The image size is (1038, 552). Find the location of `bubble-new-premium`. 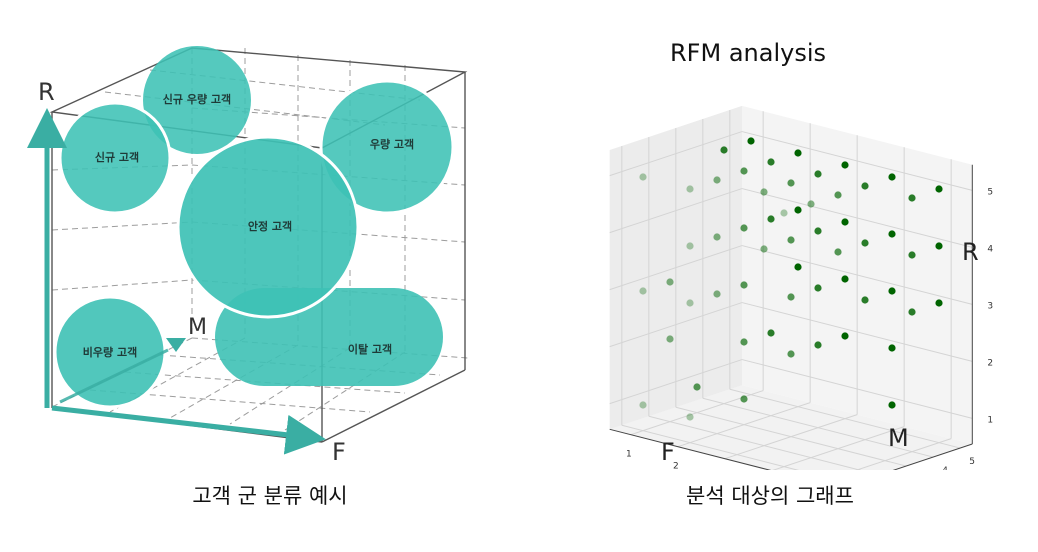

bubble-new-premium is located at coordinates (197, 100).